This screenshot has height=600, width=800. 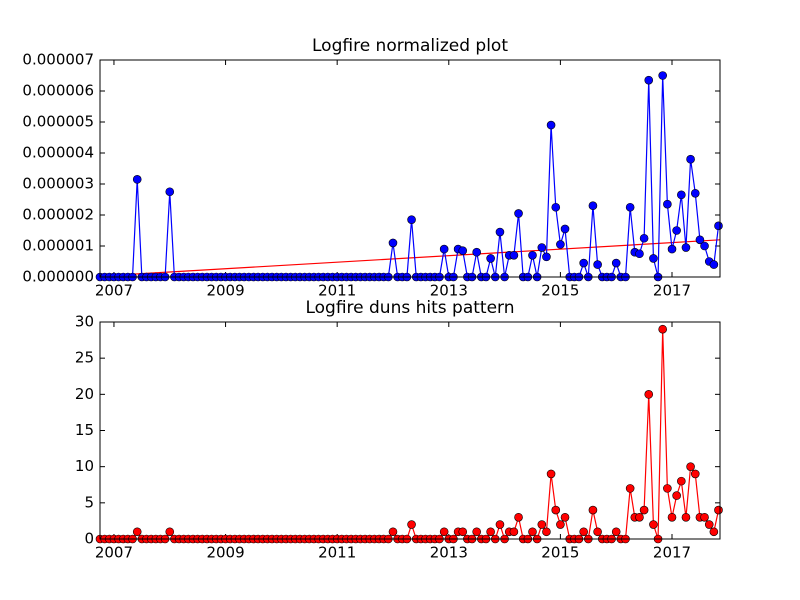 What do you see at coordinates (89, 502) in the screenshot?
I see `y-tick-label: 5` at bounding box center [89, 502].